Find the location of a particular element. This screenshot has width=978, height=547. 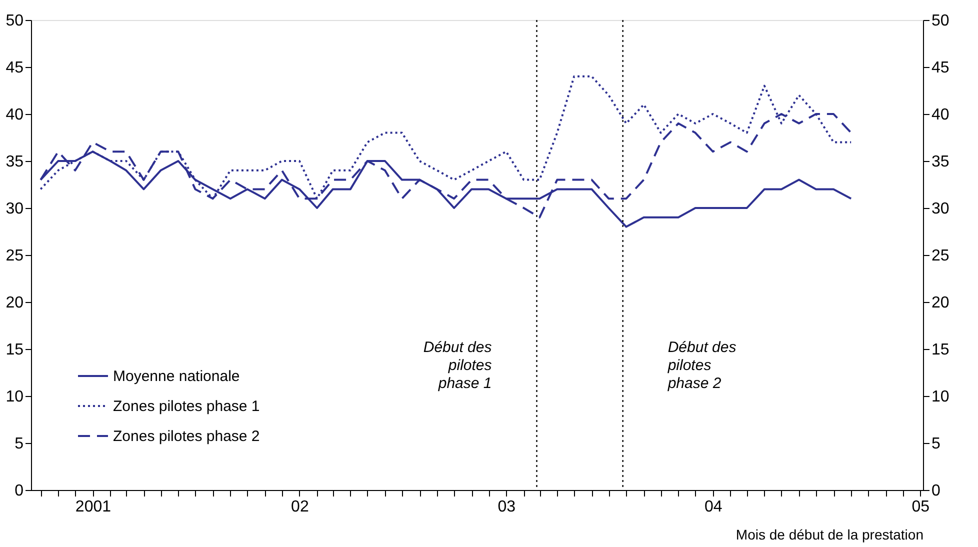

y2-tick-label: 50 is located at coordinates (941, 21).